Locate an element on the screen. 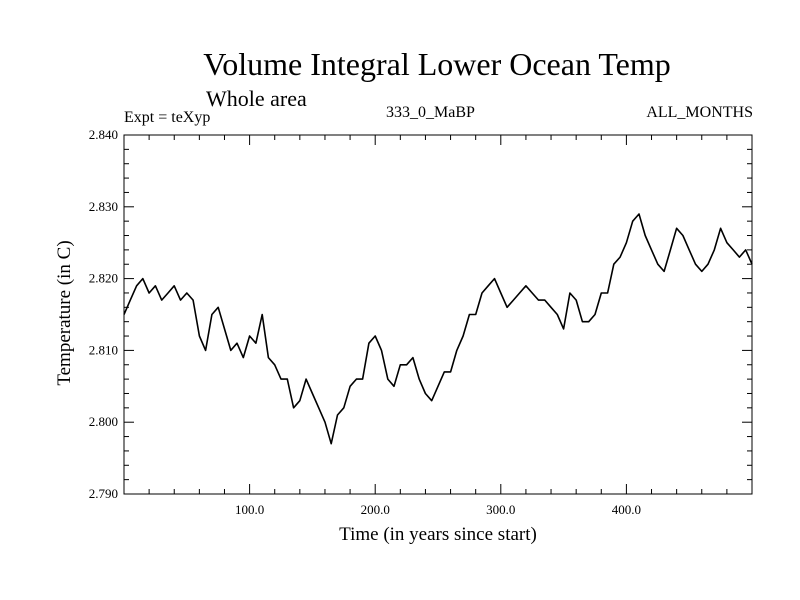 This screenshot has width=800, height=600. x-axis-label: Time (in years since start) is located at coordinates (438, 534).